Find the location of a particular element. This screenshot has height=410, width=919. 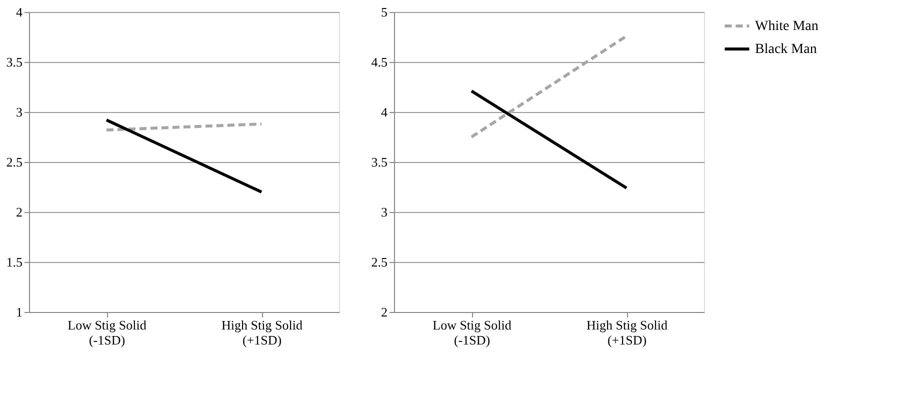

legend-label: White Man is located at coordinates (786, 26).